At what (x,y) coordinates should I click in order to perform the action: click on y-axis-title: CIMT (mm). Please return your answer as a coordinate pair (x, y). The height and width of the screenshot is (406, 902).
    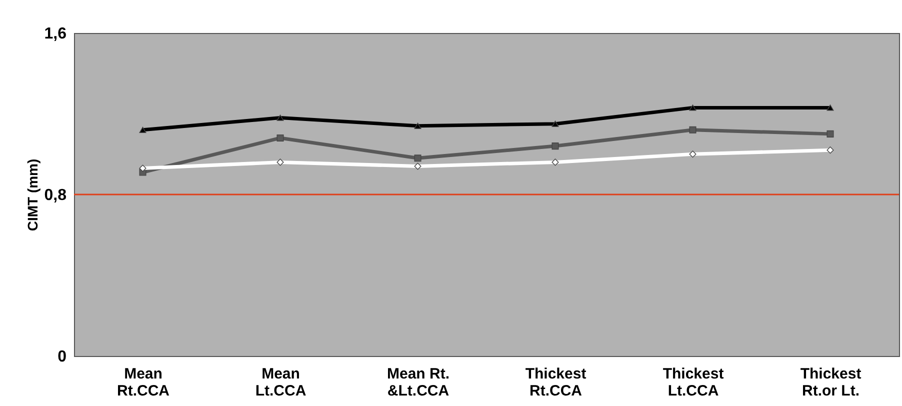
    Looking at the image, I should click on (32, 195).